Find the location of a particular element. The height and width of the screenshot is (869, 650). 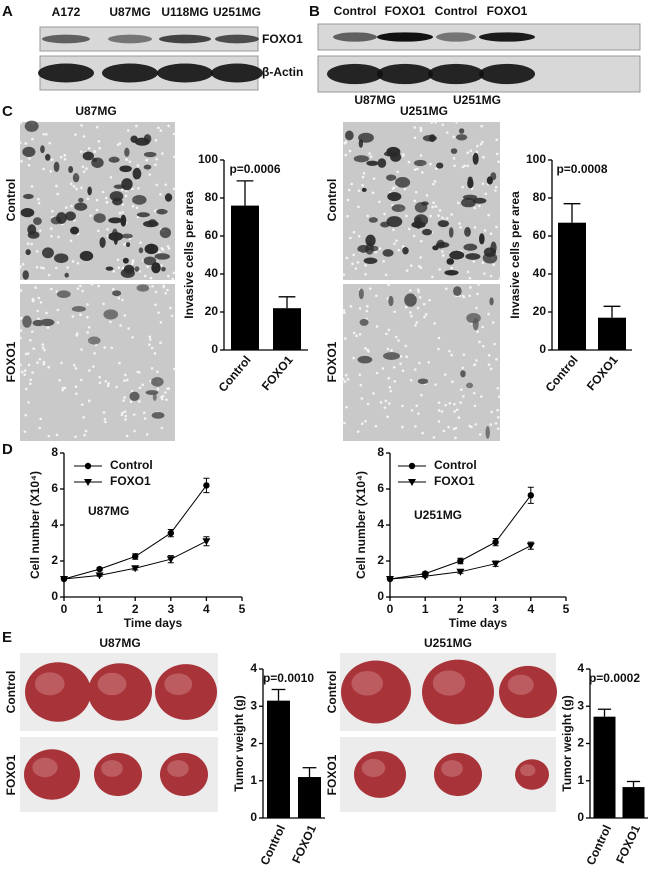

legend-label: Control is located at coordinates (131, 465).